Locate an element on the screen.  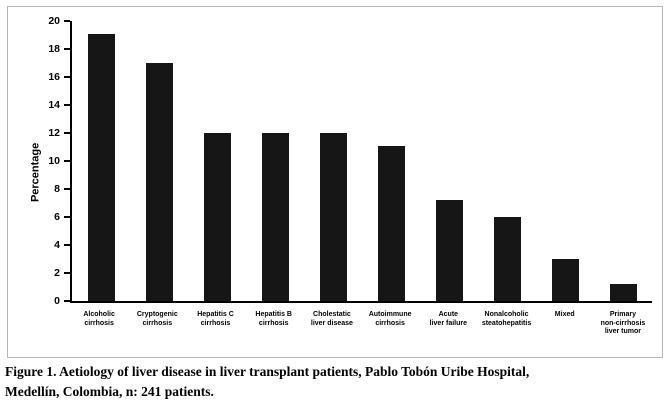
y-tick-label: 14 is located at coordinates (54, 105).